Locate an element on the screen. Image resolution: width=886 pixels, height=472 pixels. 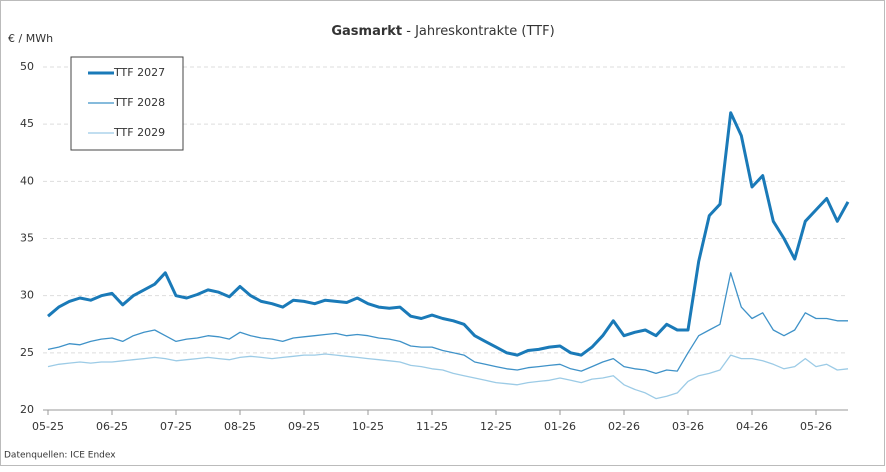
chart-title: Gasmarkt - Jahreskontrakte (TTF) is located at coordinates (442, 31).